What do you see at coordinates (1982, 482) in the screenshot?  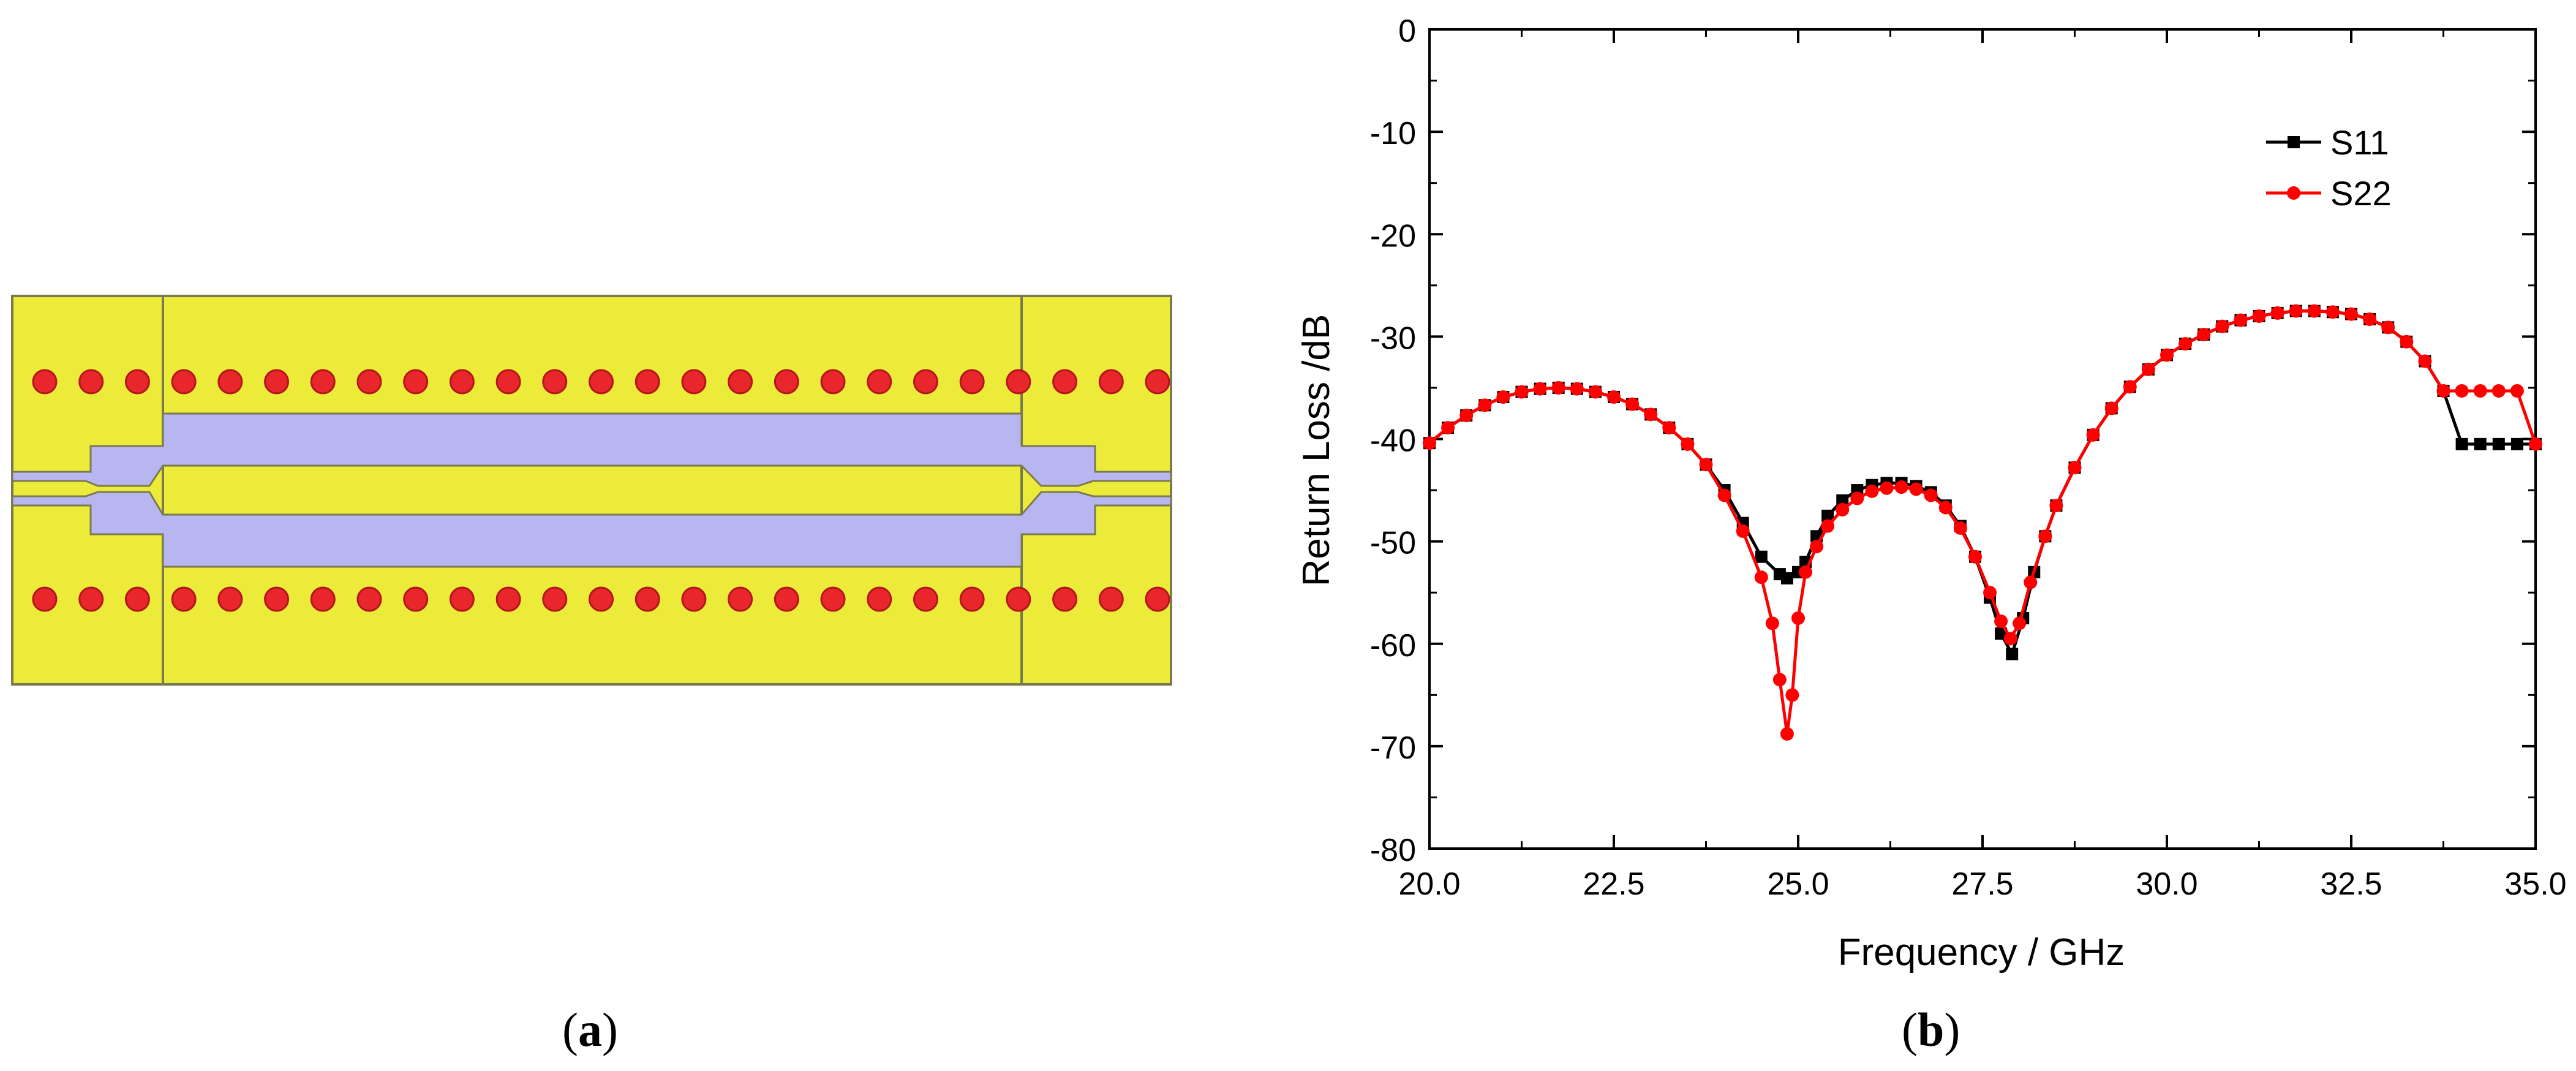 I see `series-line-s11` at bounding box center [1982, 482].